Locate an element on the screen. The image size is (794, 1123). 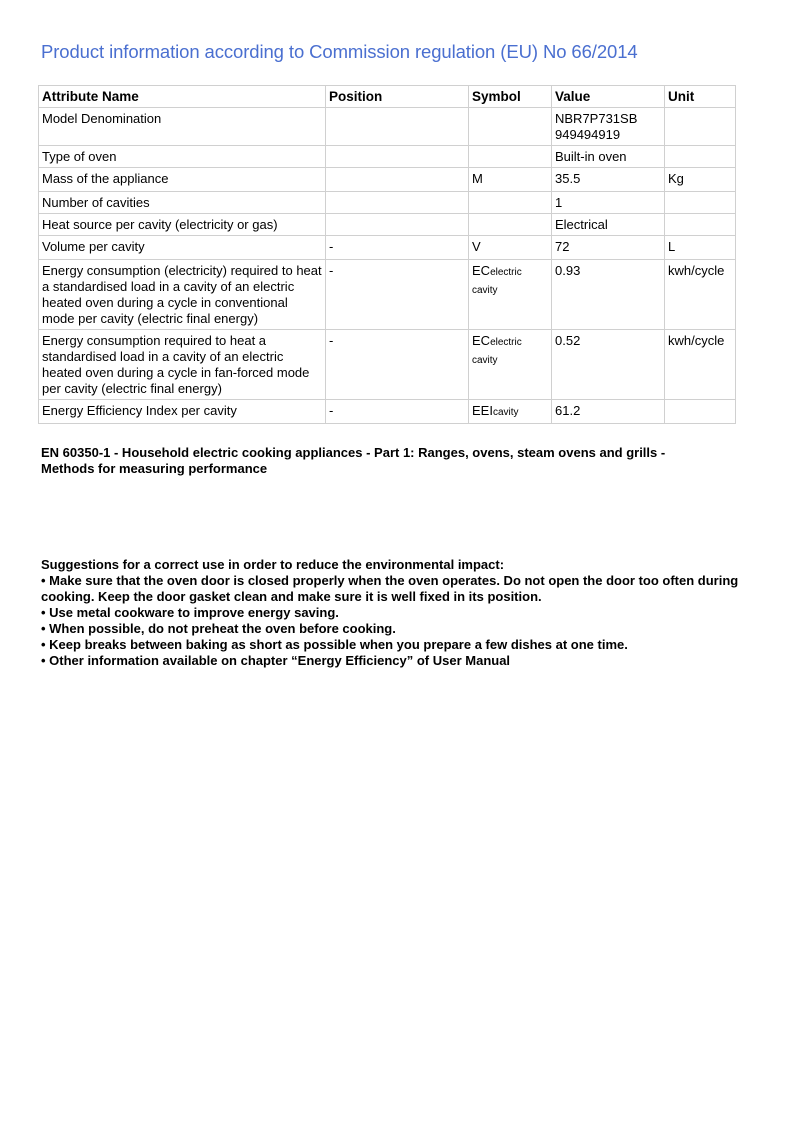
cell-value: 35.5 is located at coordinates (608, 179).